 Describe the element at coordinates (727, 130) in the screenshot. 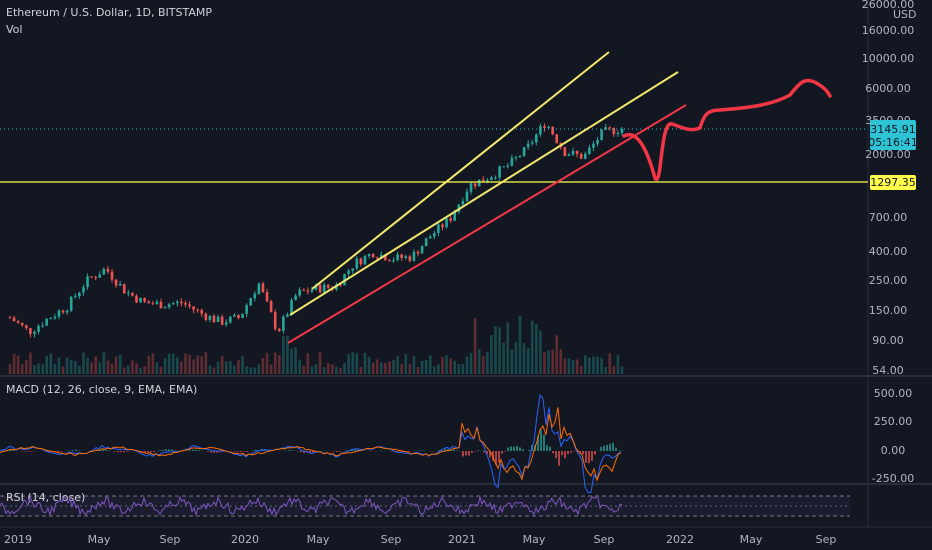

I see `projection-path` at that location.